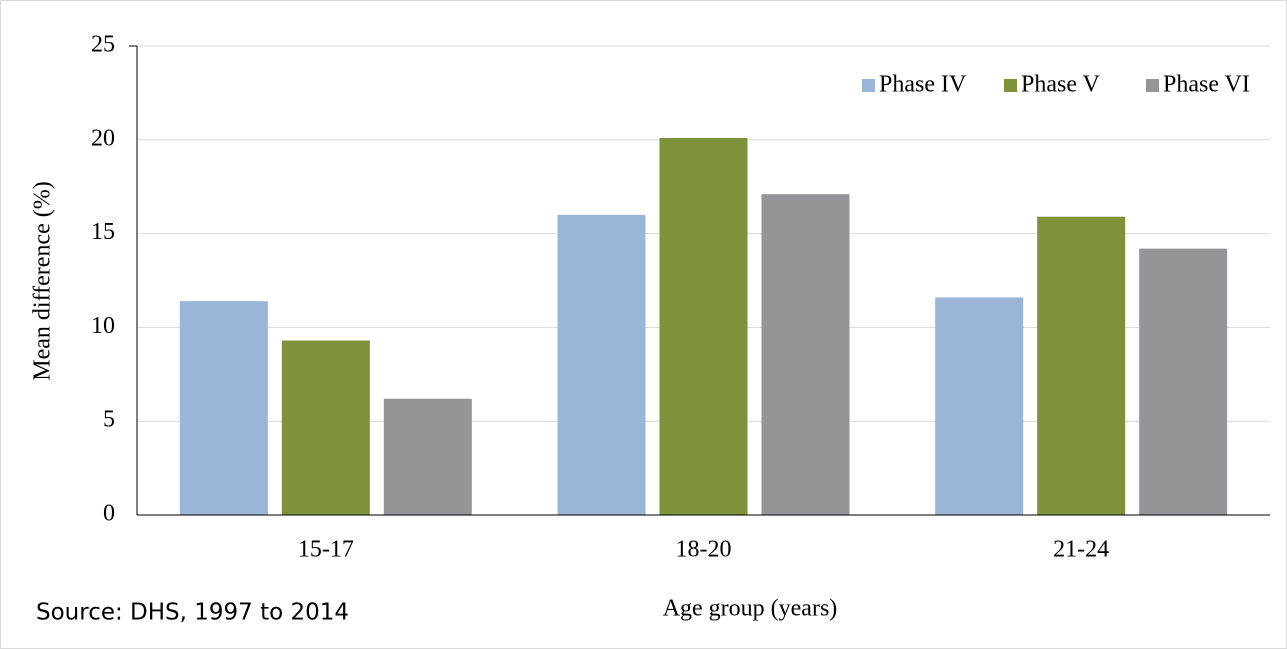 The image size is (1287, 649). I want to click on y-tick-label: 20, so click(103, 138).